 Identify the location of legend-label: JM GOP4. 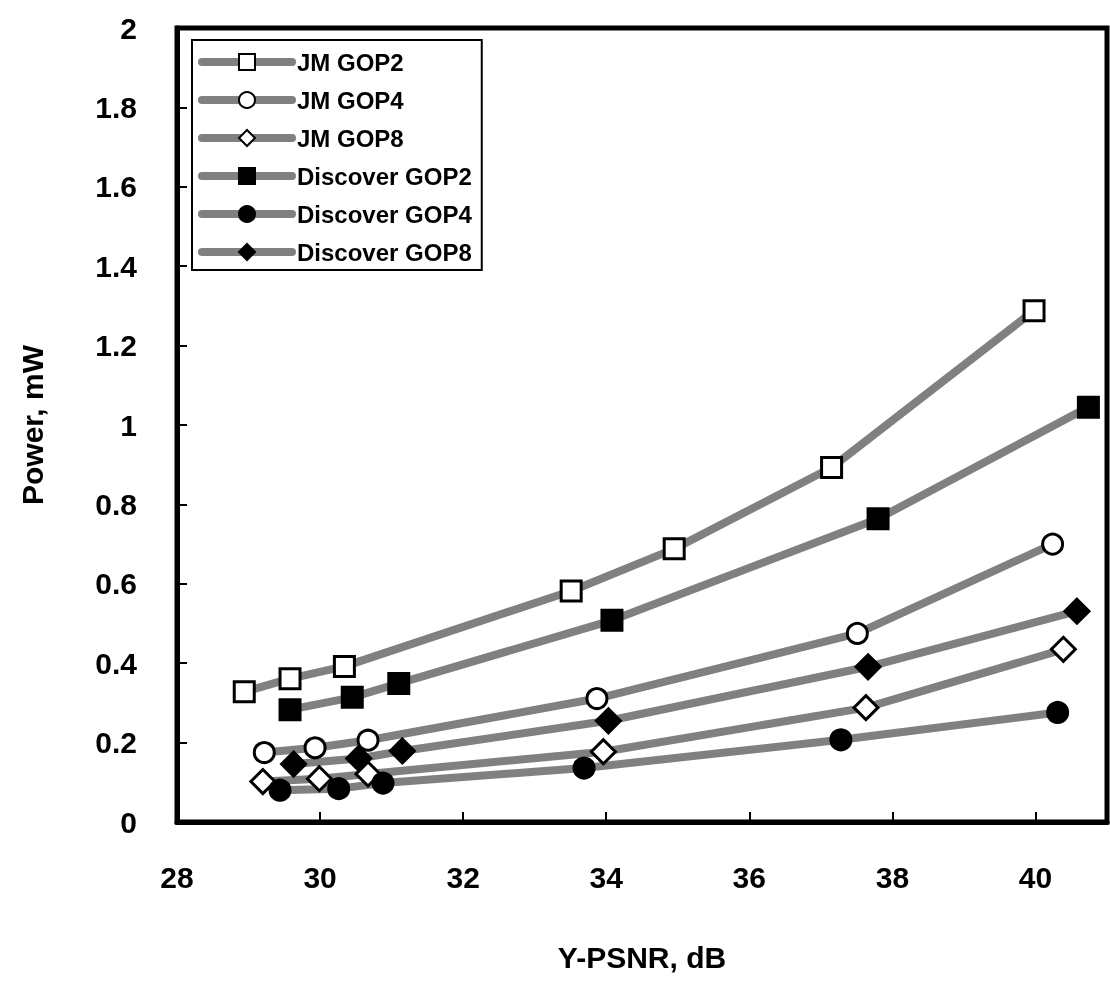
(351, 100).